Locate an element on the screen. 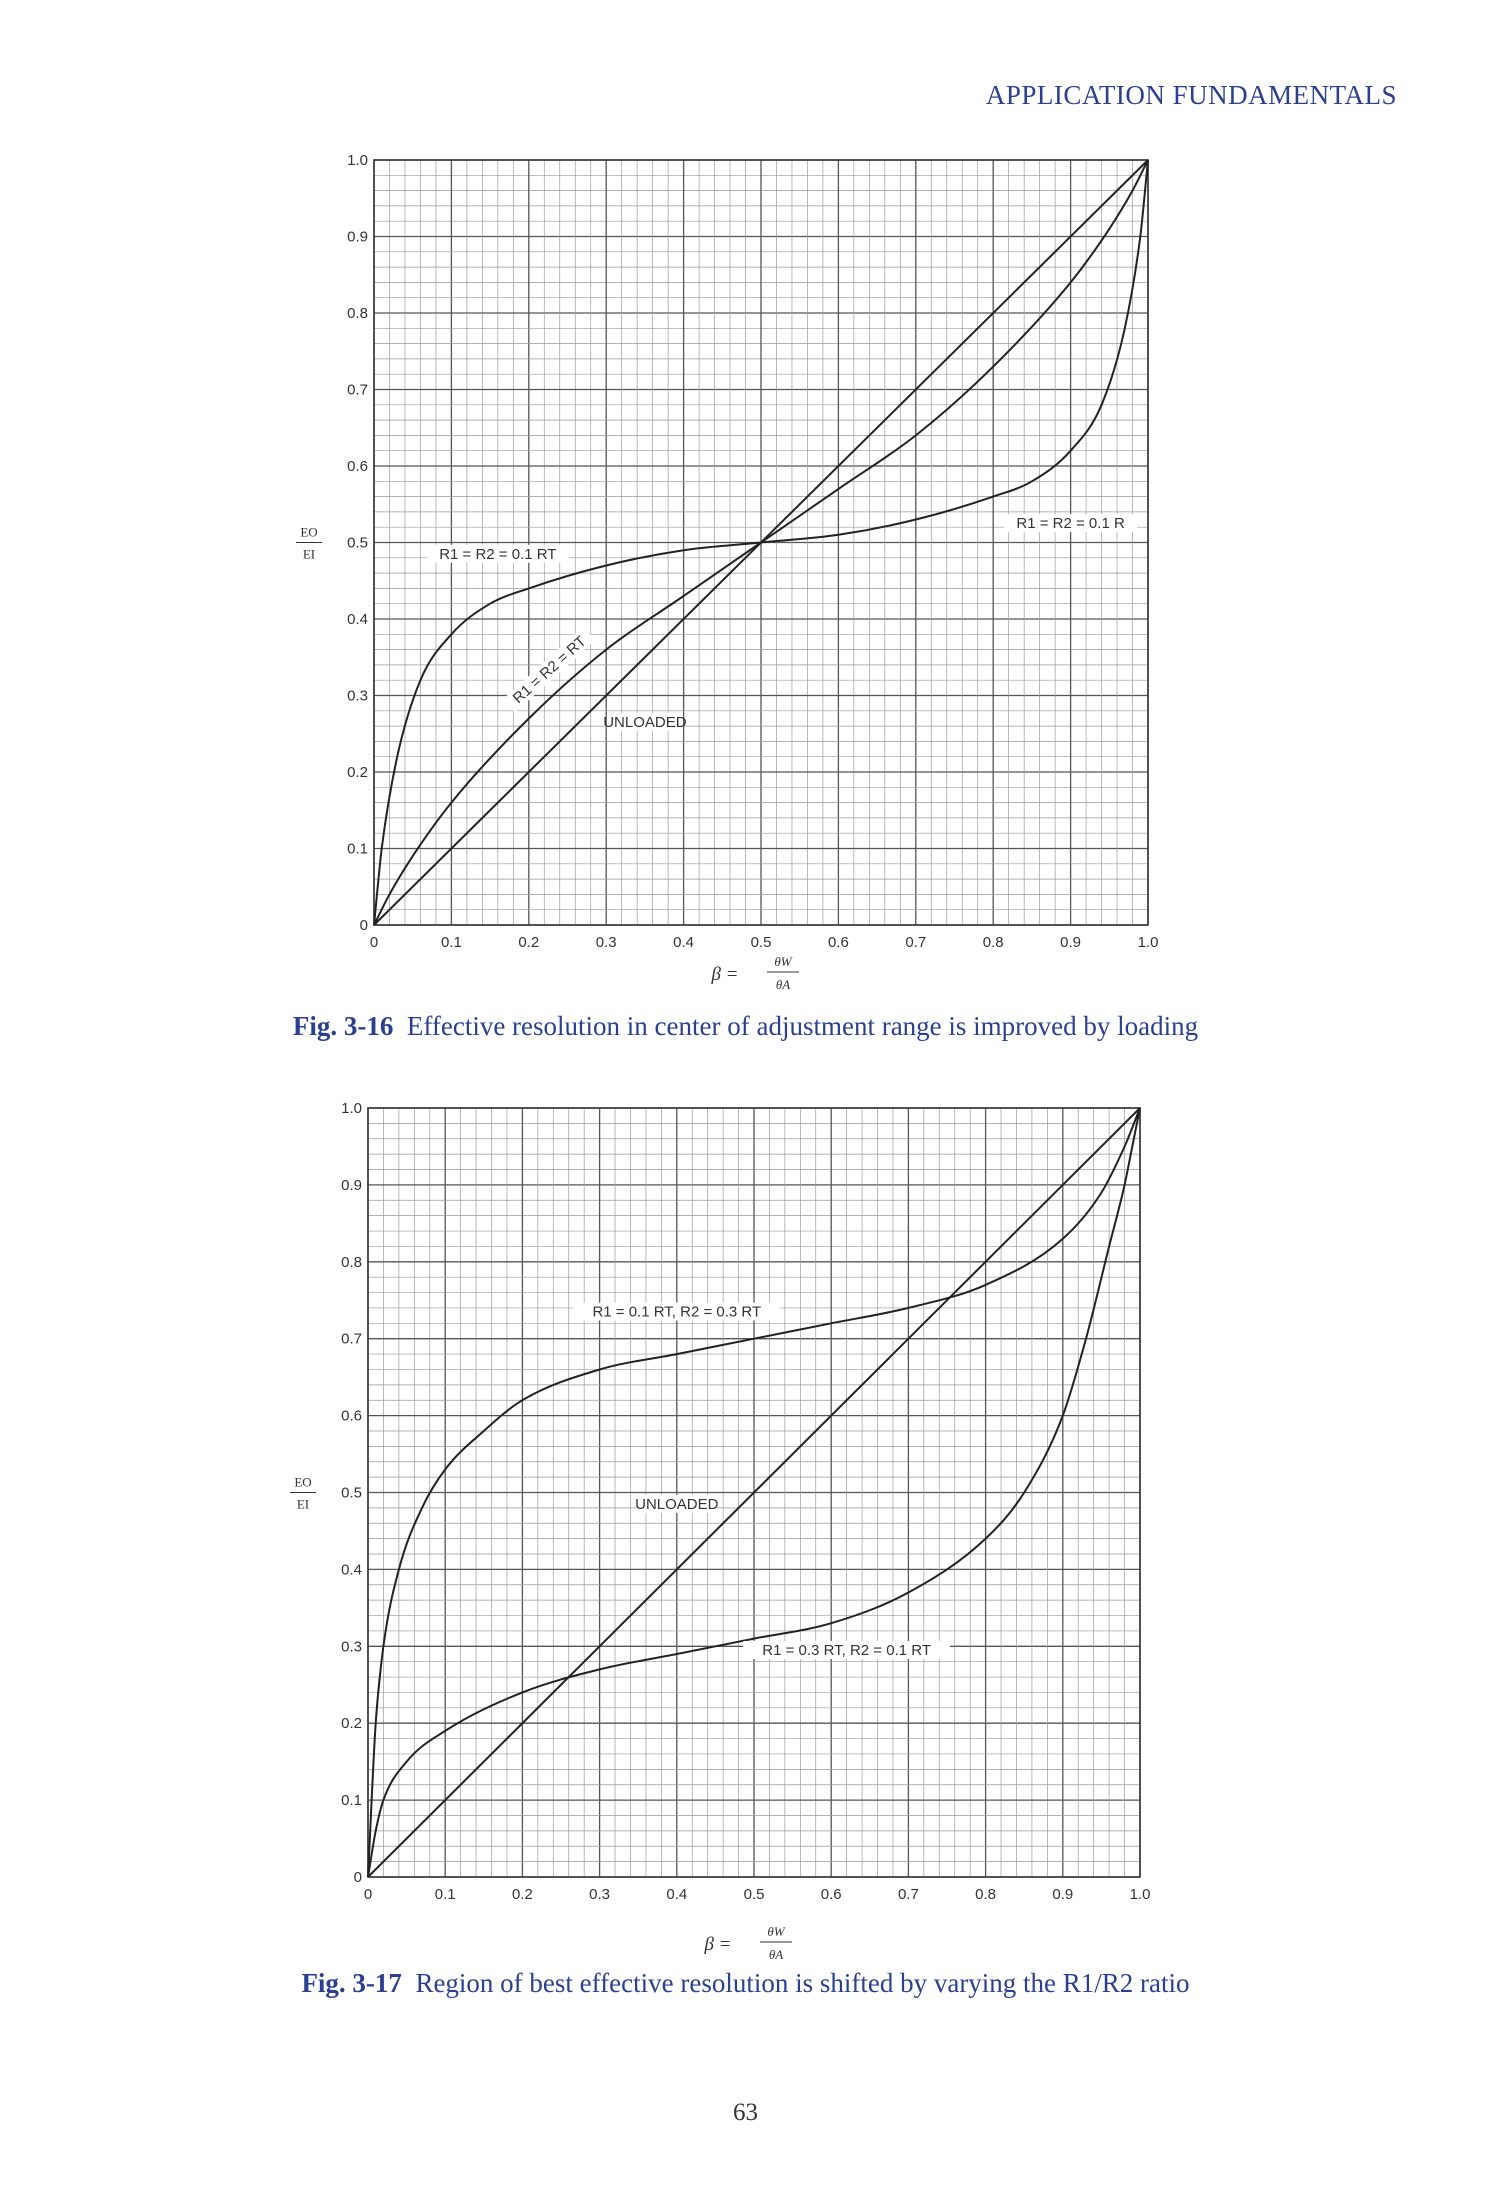 The width and height of the screenshot is (1491, 2210). page-number: 63 is located at coordinates (745, 2112).